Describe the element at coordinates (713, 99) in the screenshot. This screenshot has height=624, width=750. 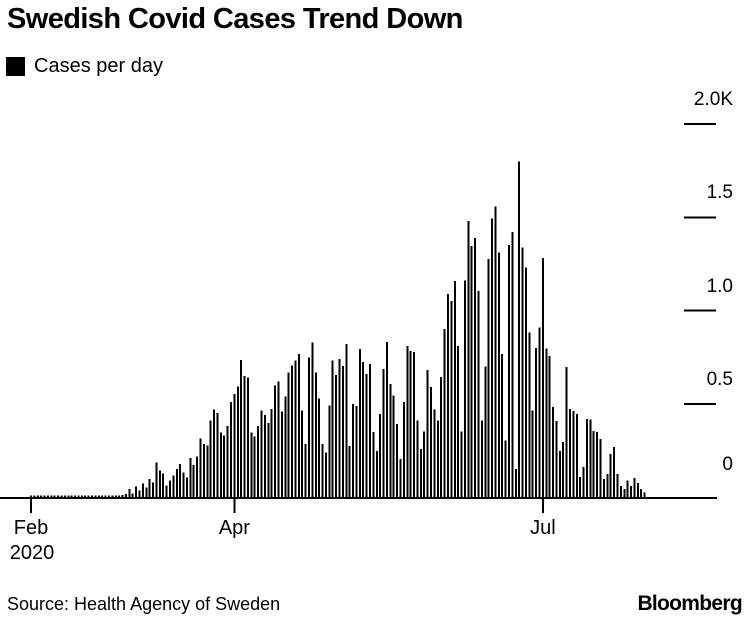
I see `y-axis-label: 2.0K` at that location.